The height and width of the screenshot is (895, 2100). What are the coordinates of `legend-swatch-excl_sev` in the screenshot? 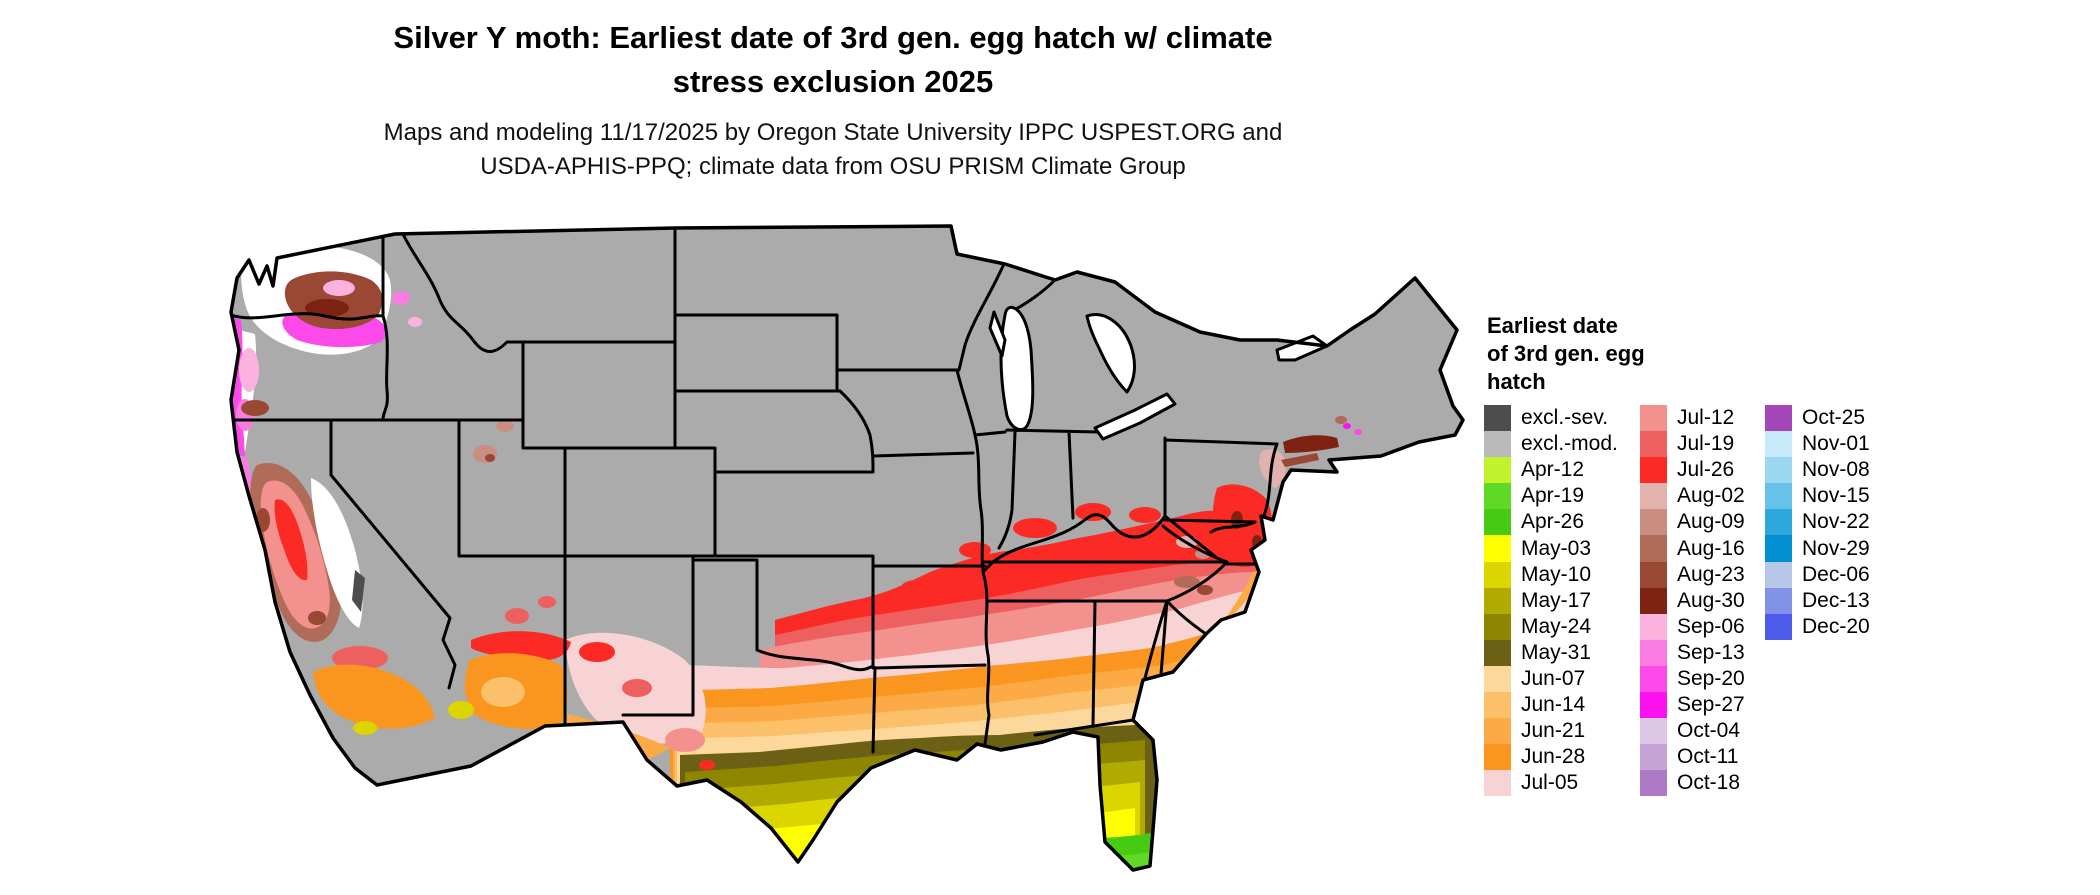 It's located at (1497, 418).